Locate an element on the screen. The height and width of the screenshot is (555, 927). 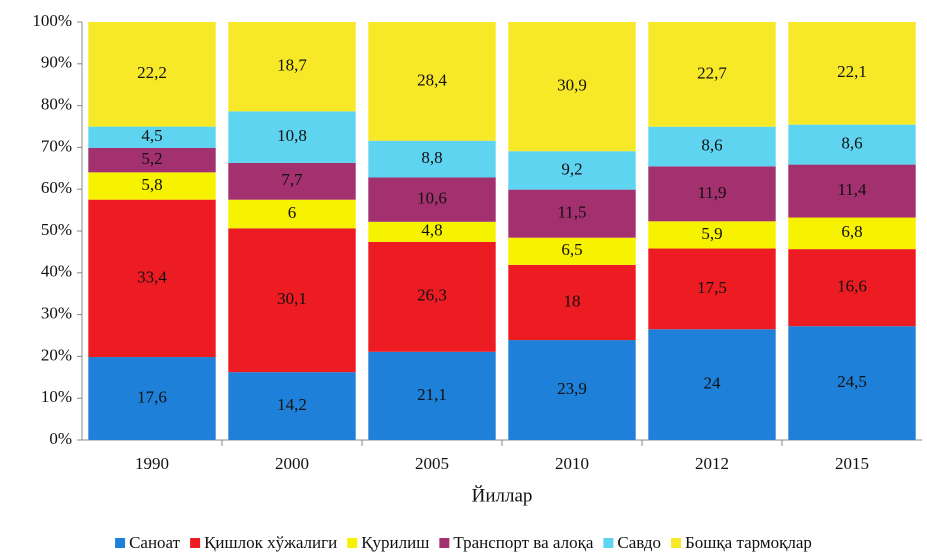
x-tick-label: 1990 is located at coordinates (152, 463).